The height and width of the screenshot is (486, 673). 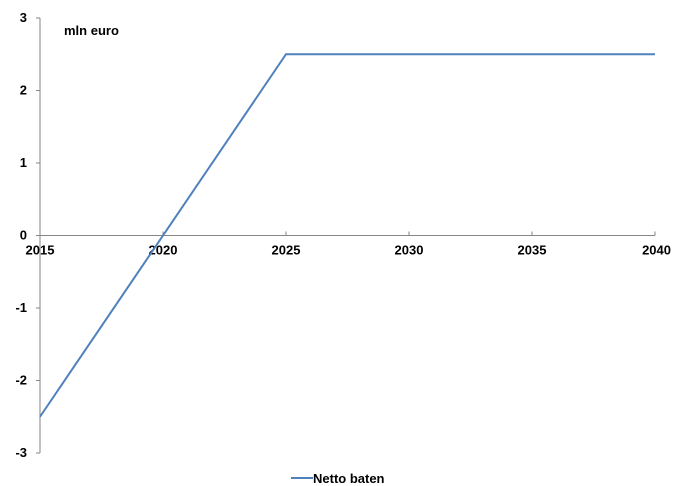 I want to click on x-tick-label: 2035, so click(x=532, y=250).